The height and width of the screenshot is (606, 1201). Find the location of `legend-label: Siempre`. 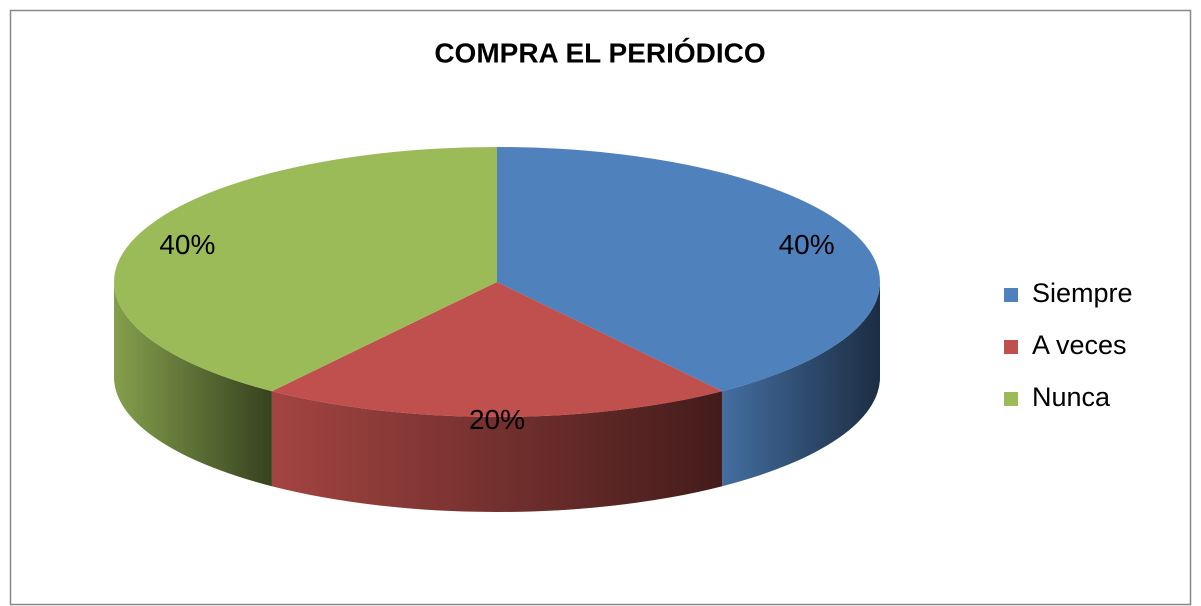

legend-label: Siempre is located at coordinates (1082, 293).